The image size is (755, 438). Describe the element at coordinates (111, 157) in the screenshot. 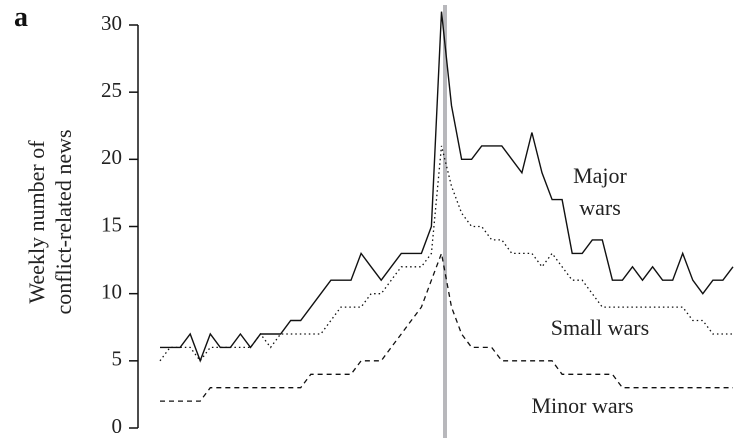

I see `y-tick-label: 20` at that location.